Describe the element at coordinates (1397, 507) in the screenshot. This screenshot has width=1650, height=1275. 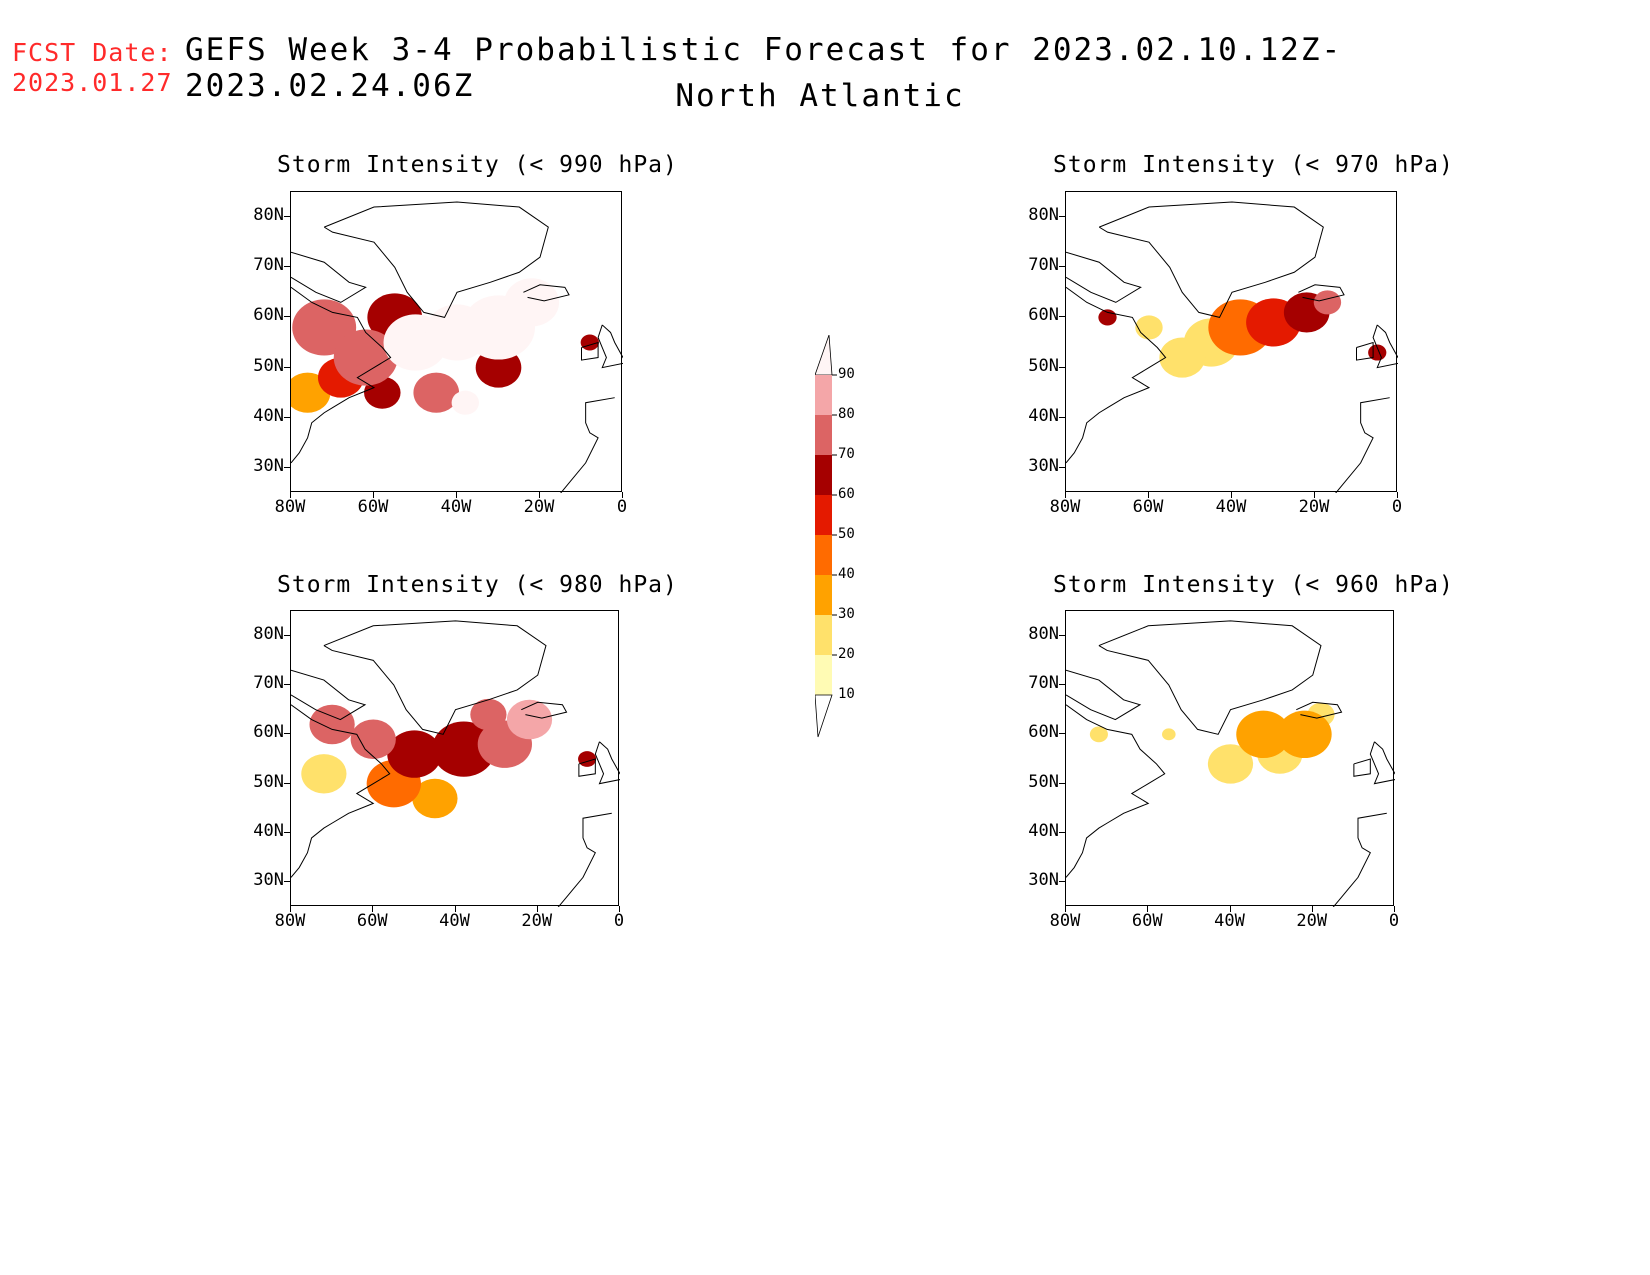
I see `lon-tick-label: 0` at that location.